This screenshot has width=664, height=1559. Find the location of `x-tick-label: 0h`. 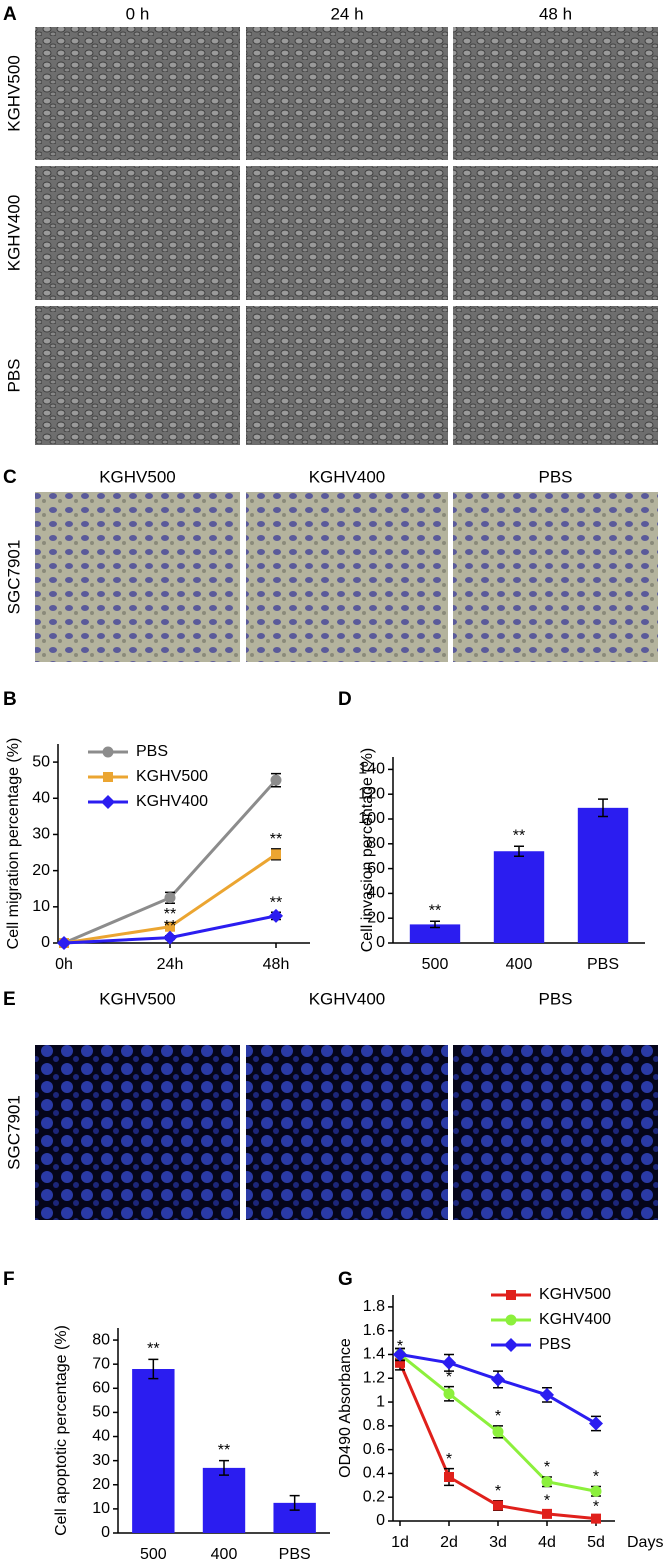

x-tick-label: 0h is located at coordinates (64, 964).